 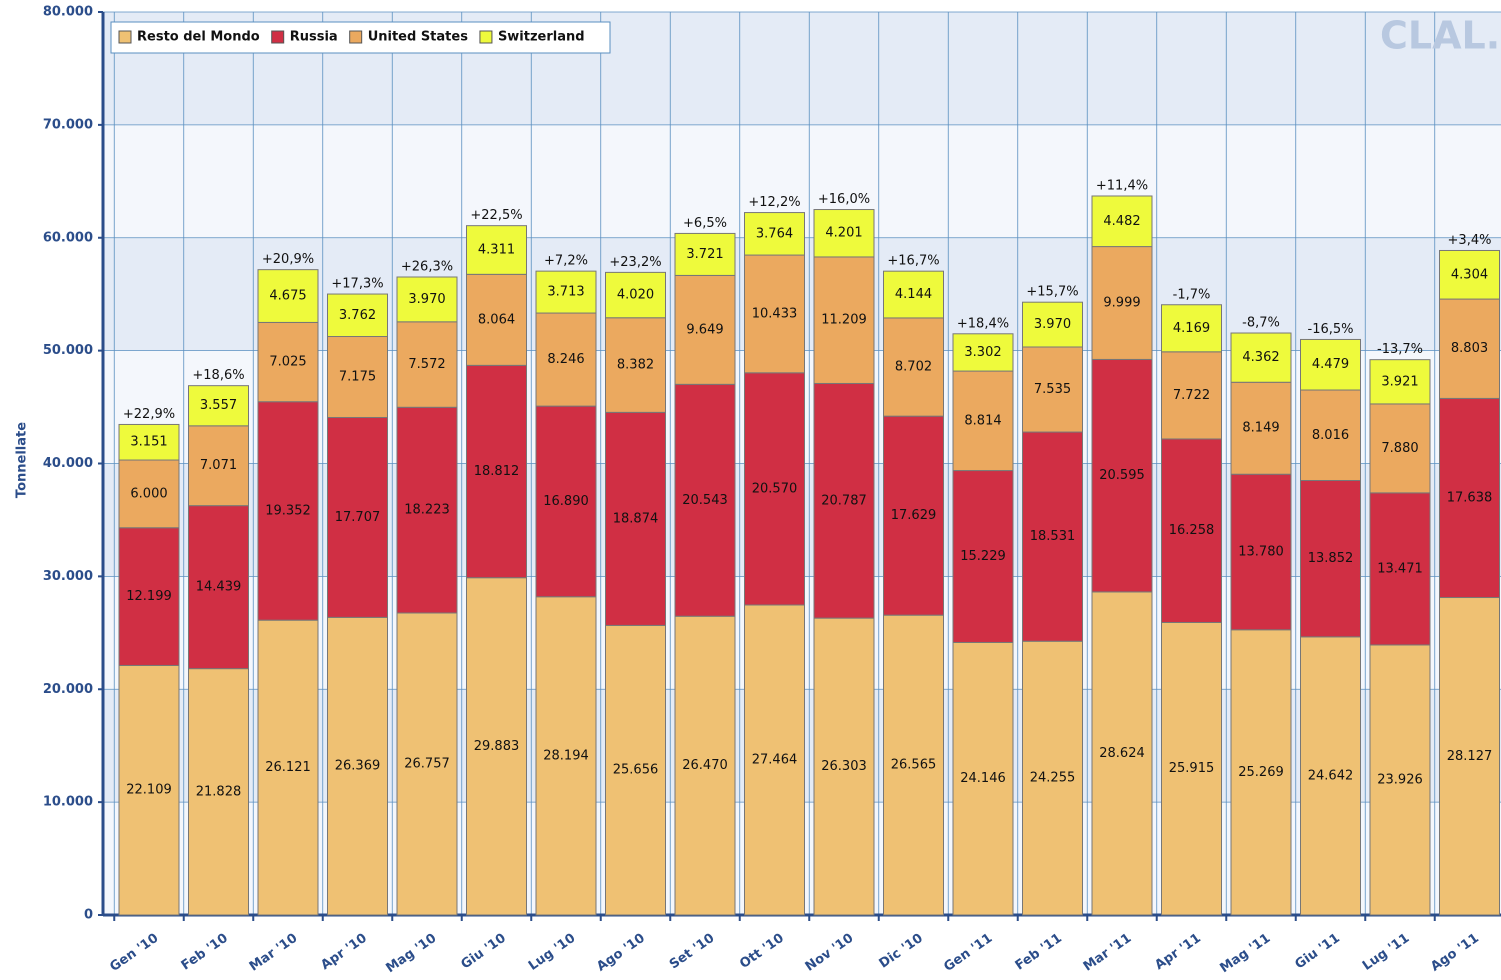 I want to click on total-change-label: +17,3%, so click(x=357, y=284).